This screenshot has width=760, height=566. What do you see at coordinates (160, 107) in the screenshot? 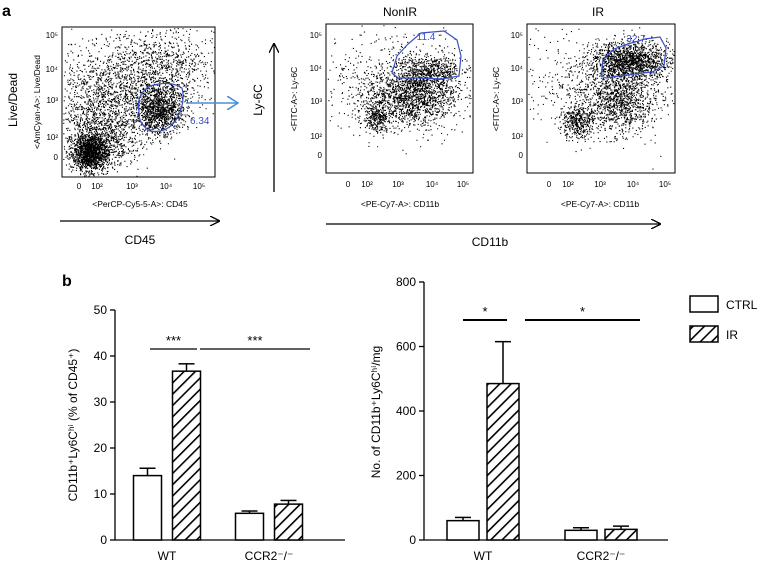
I see `flow-plot-1-gate` at bounding box center [160, 107].